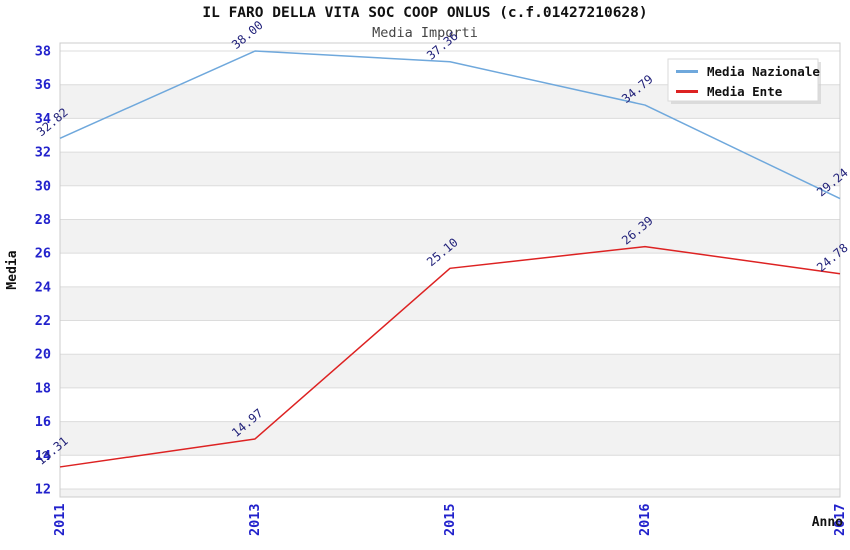 The height and width of the screenshot is (550, 850). What do you see at coordinates (425, 33) in the screenshot?
I see `chart-subtitle: Media Importi` at bounding box center [425, 33].